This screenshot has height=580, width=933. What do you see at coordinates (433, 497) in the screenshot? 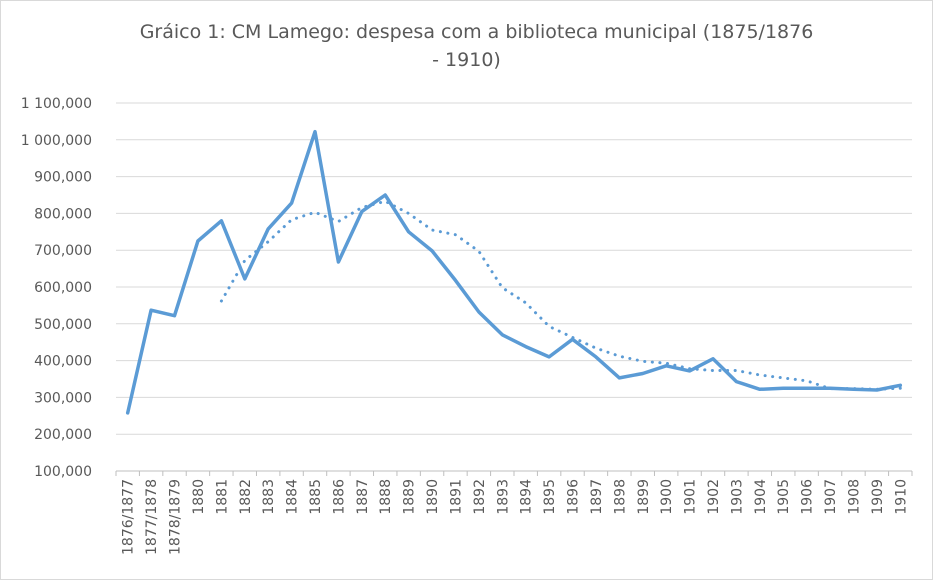
I see `x-tick-label: 1890` at bounding box center [433, 497].